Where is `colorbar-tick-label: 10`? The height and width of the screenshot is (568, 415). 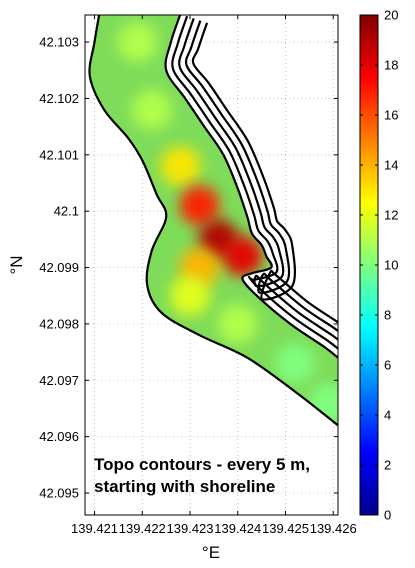
colorbar-tick-label: 10 is located at coordinates (391, 265).